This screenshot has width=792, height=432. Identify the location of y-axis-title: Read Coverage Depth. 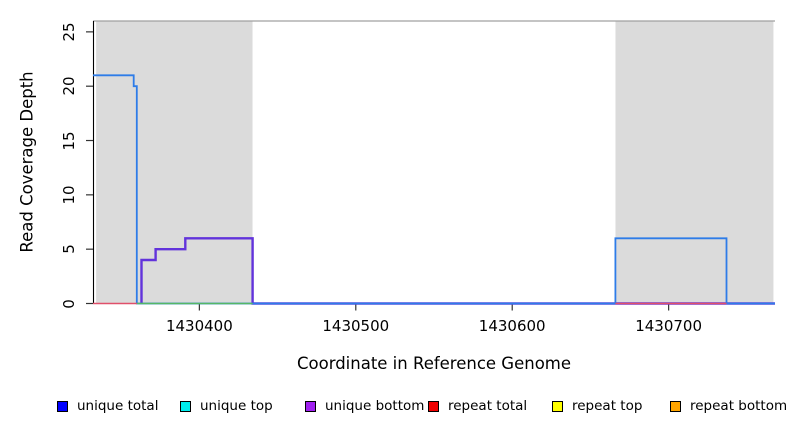
(27, 162).